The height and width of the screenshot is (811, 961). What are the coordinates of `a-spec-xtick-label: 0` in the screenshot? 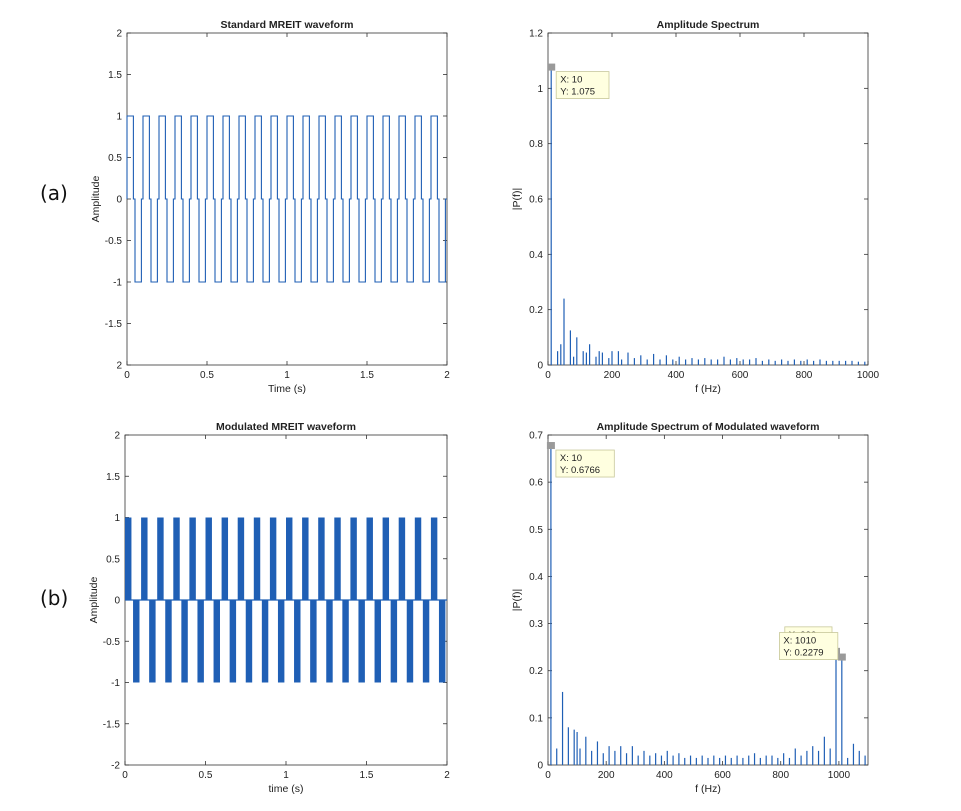 It's located at (548, 375).